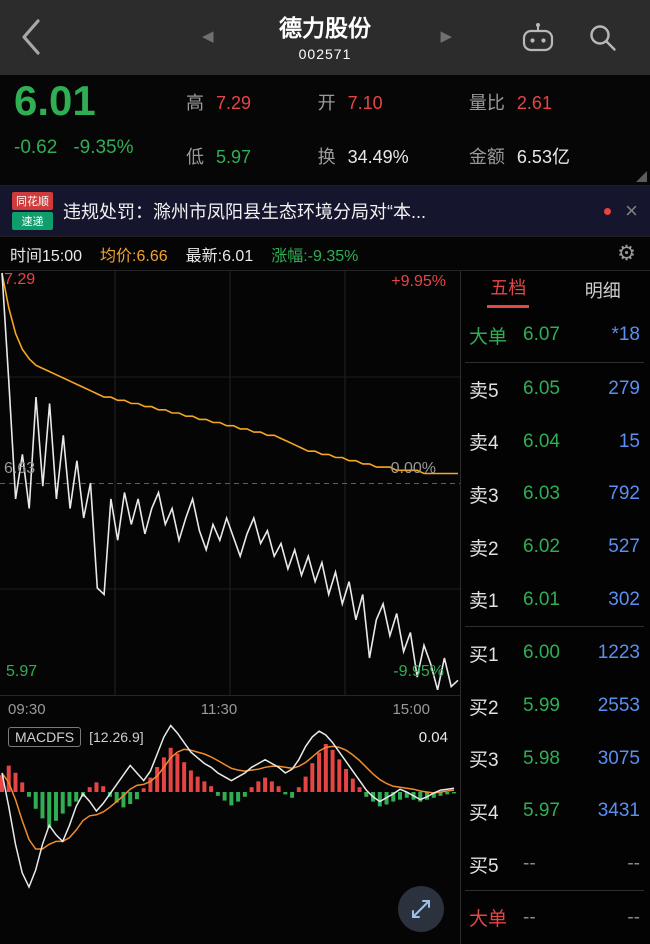 The width and height of the screenshot is (650, 944). I want to click on stat-label: 量比, so click(486, 103).